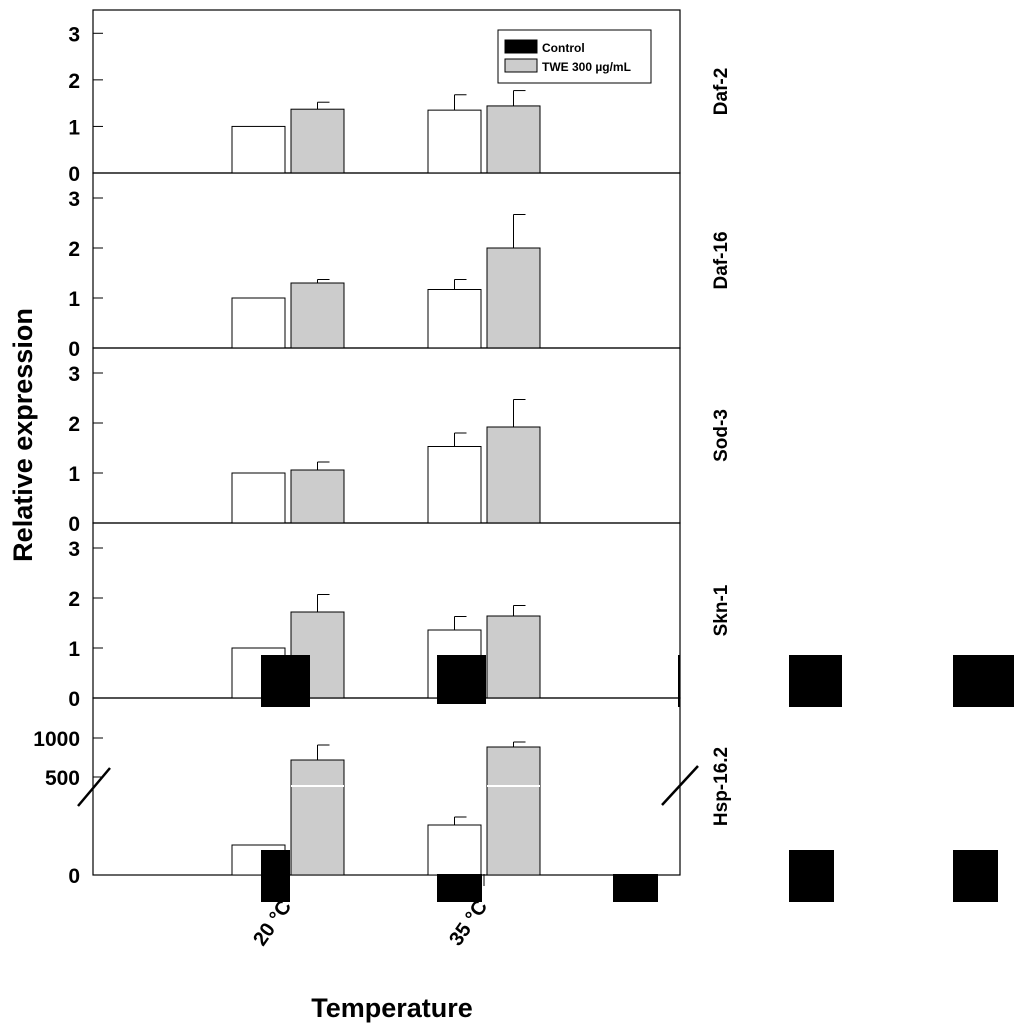 The height and width of the screenshot is (1033, 1024). What do you see at coordinates (74, 876) in the screenshot?
I see `y-tick-label-hsp-16-2: 0` at bounding box center [74, 876].